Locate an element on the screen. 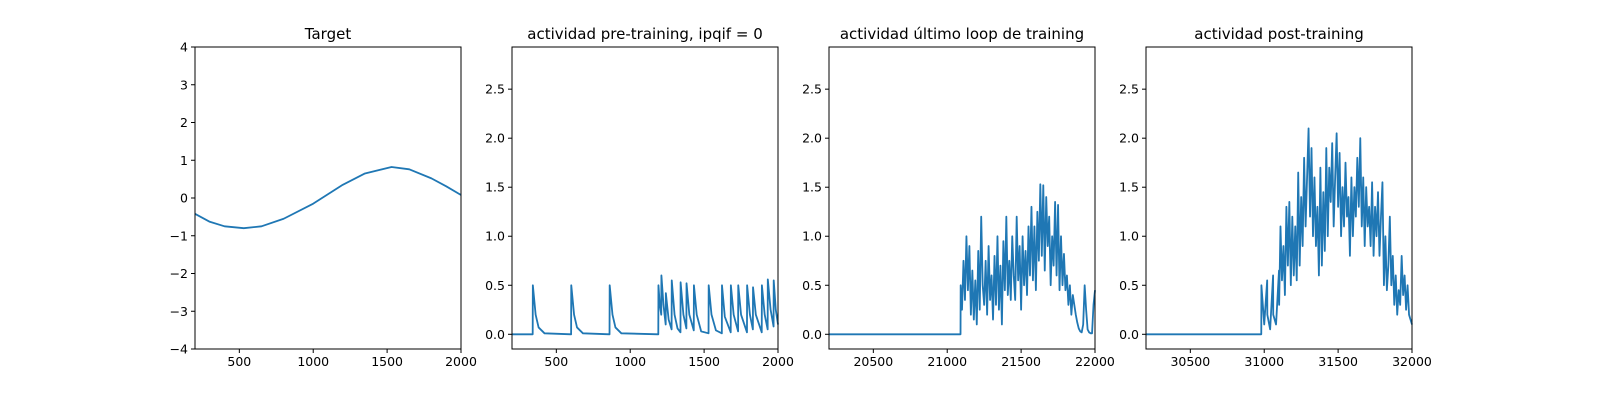 This screenshot has height=400, width=1600. y-tick-label: 2 is located at coordinates (184, 122).